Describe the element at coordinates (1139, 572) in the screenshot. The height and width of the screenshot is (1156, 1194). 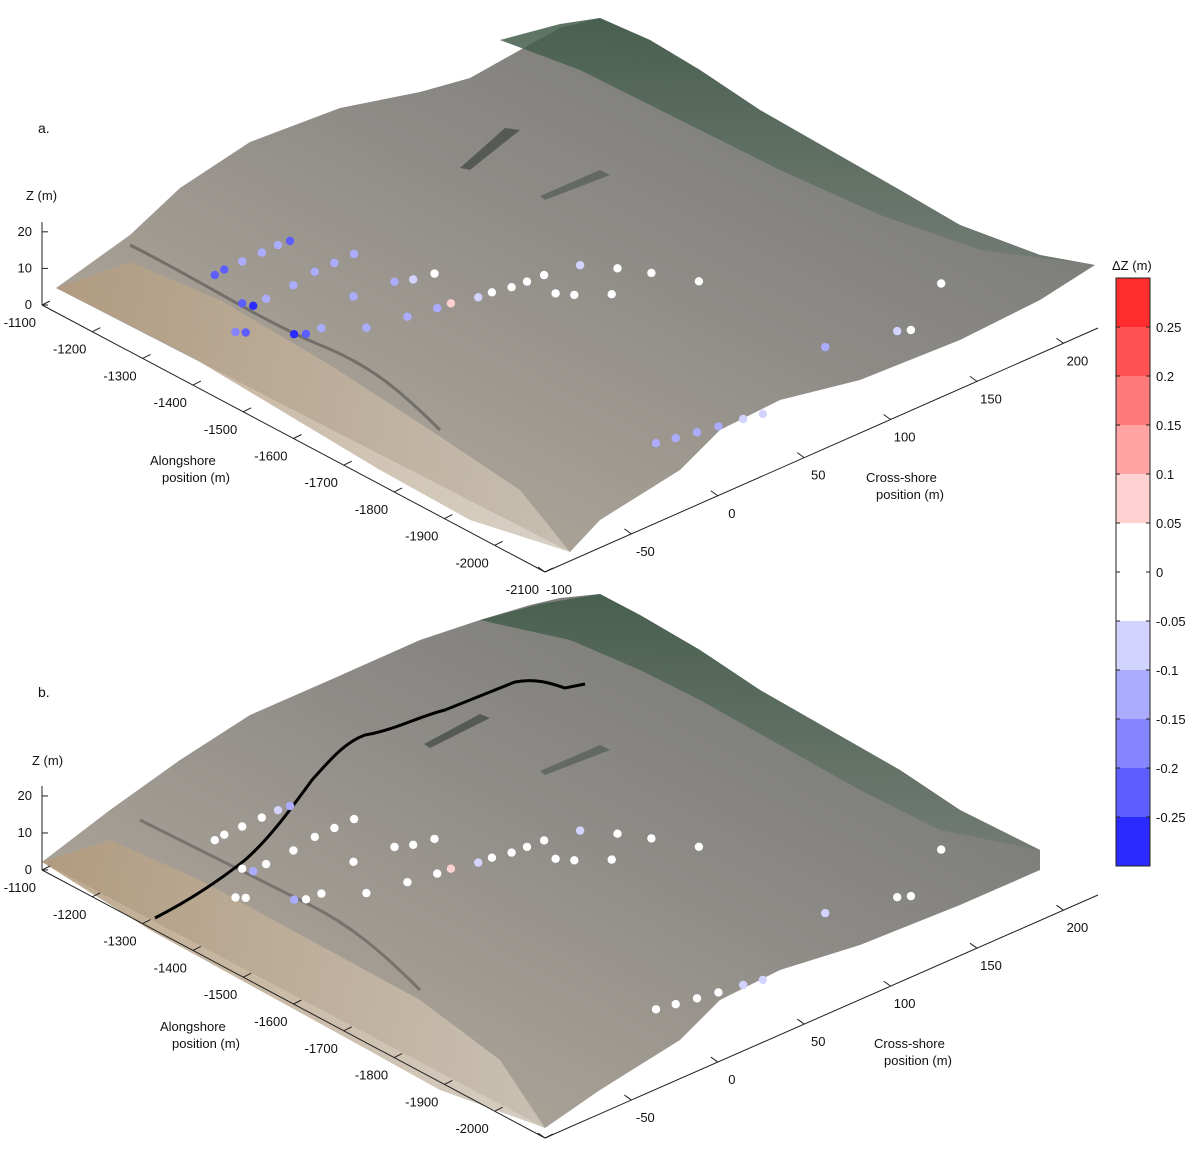
I see `colorbar-tick: 0` at that location.